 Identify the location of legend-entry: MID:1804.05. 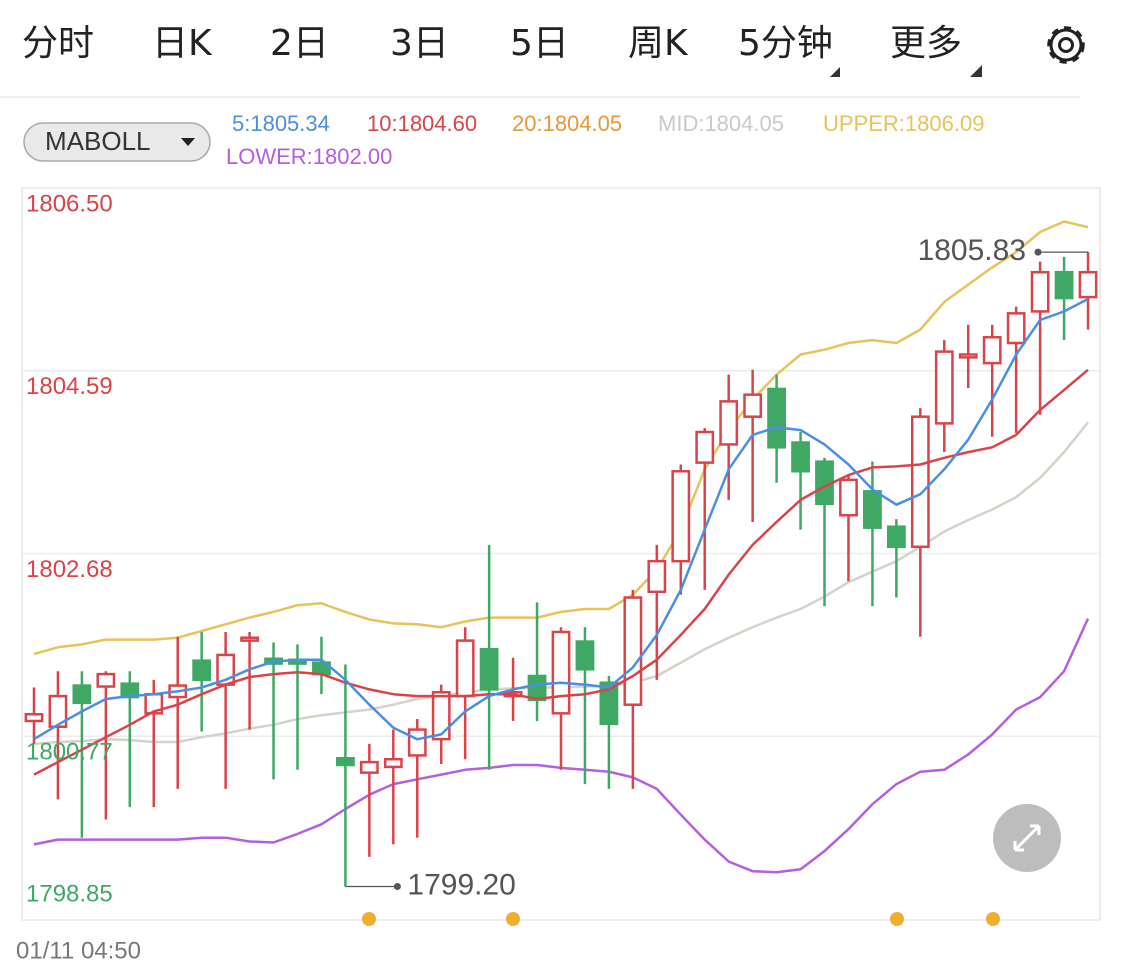
(721, 123).